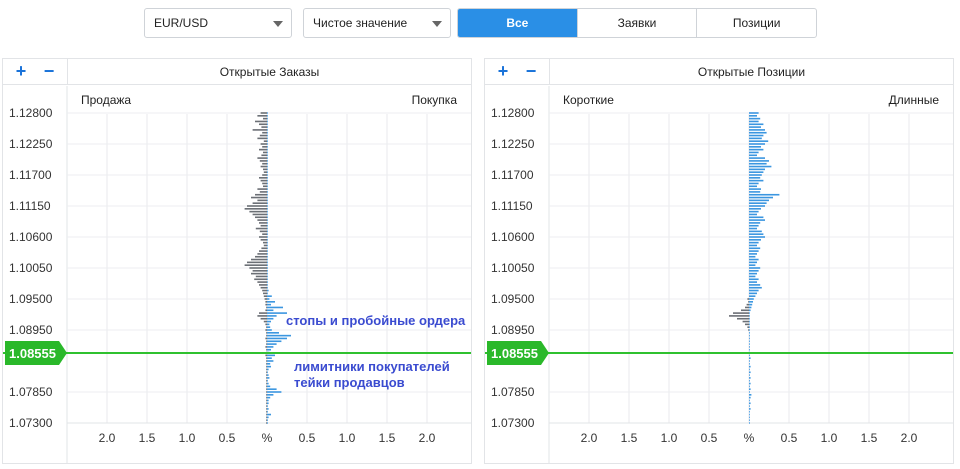 This screenshot has height=469, width=960. What do you see at coordinates (31, 268) in the screenshot?
I see `y-tick-label: 1.10050` at bounding box center [31, 268].